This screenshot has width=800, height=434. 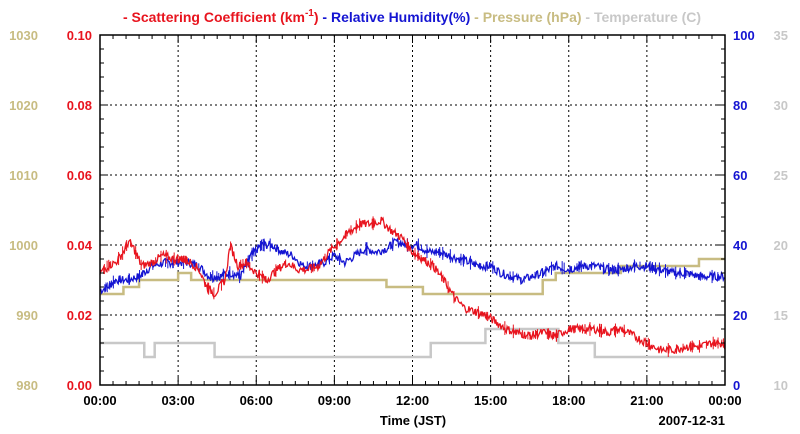 What do you see at coordinates (412, 400) in the screenshot?
I see `x-tick-label: 12:00` at bounding box center [412, 400].